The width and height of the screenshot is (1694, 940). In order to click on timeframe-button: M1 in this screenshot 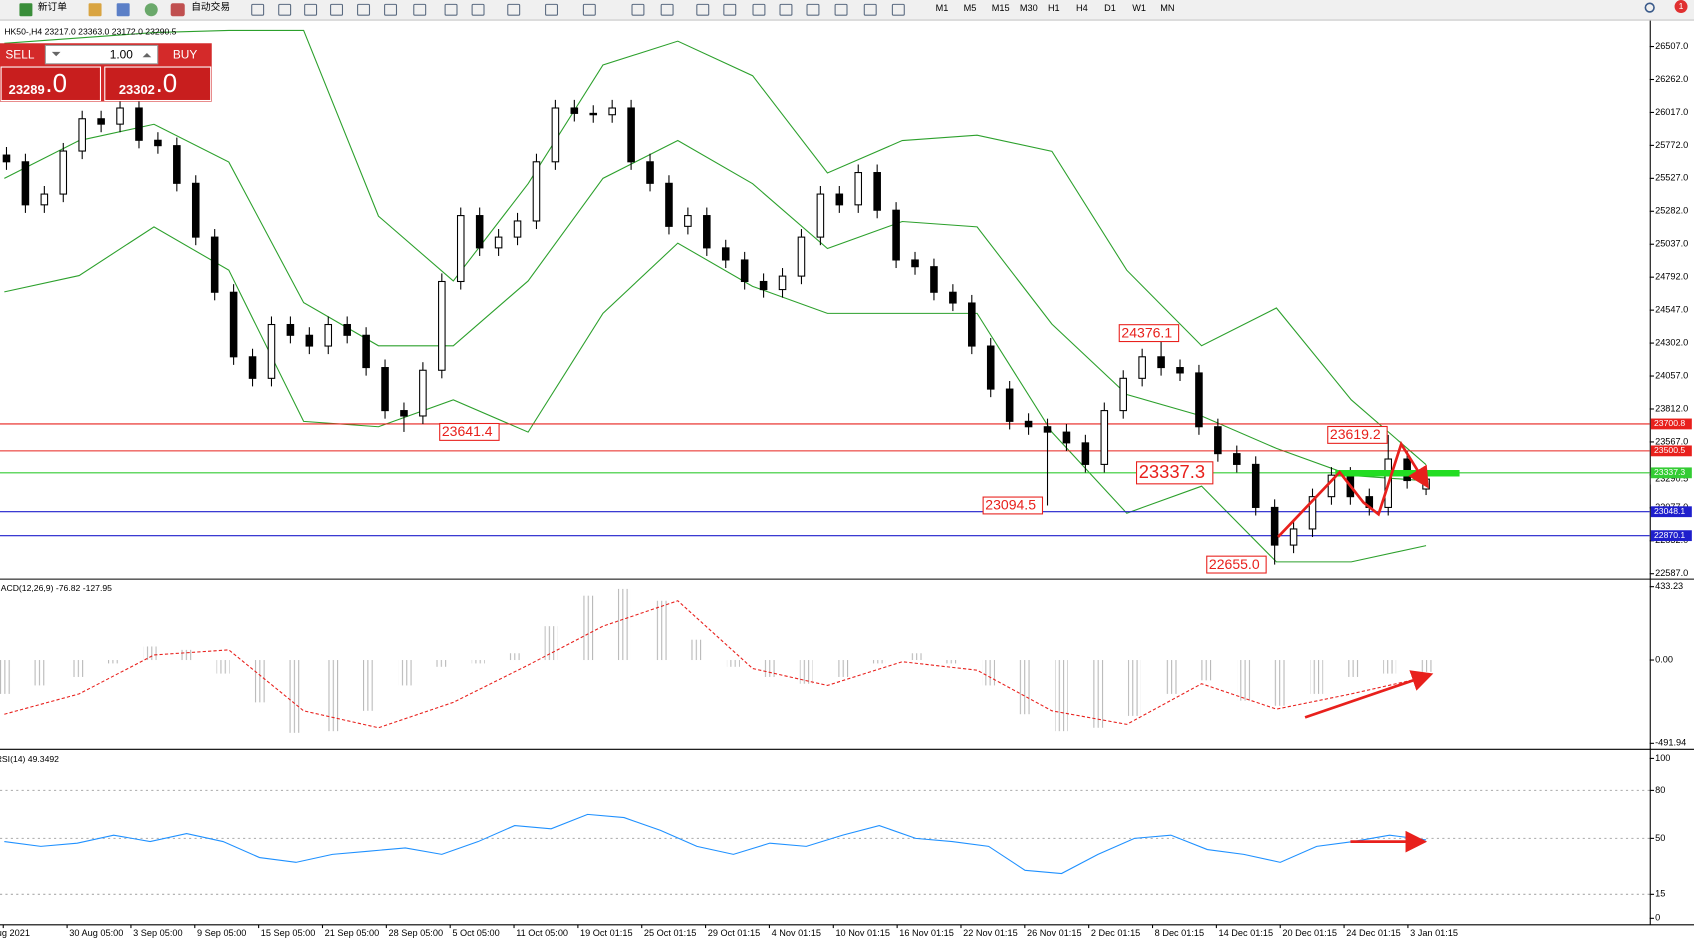, I will do `click(942, 8)`.